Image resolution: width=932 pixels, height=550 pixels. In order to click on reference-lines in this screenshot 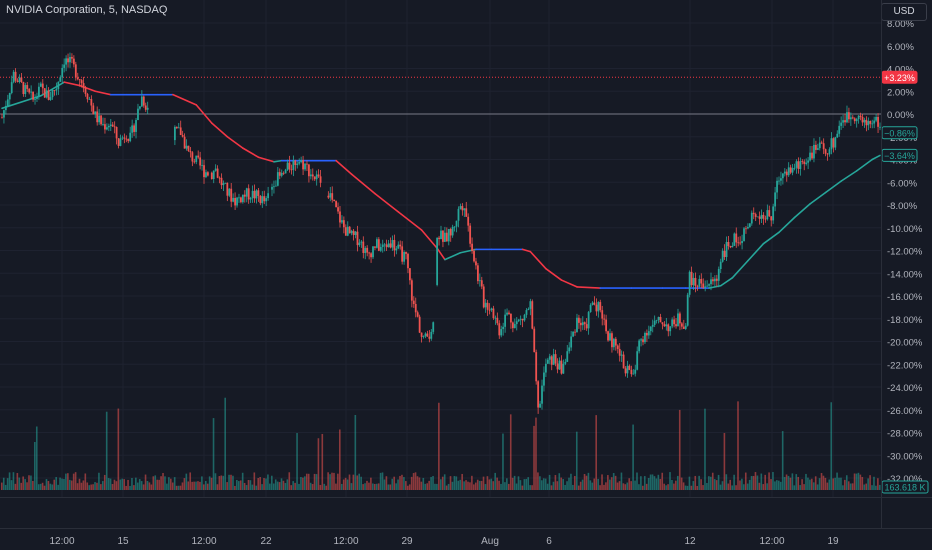, I will do `click(440, 95)`.